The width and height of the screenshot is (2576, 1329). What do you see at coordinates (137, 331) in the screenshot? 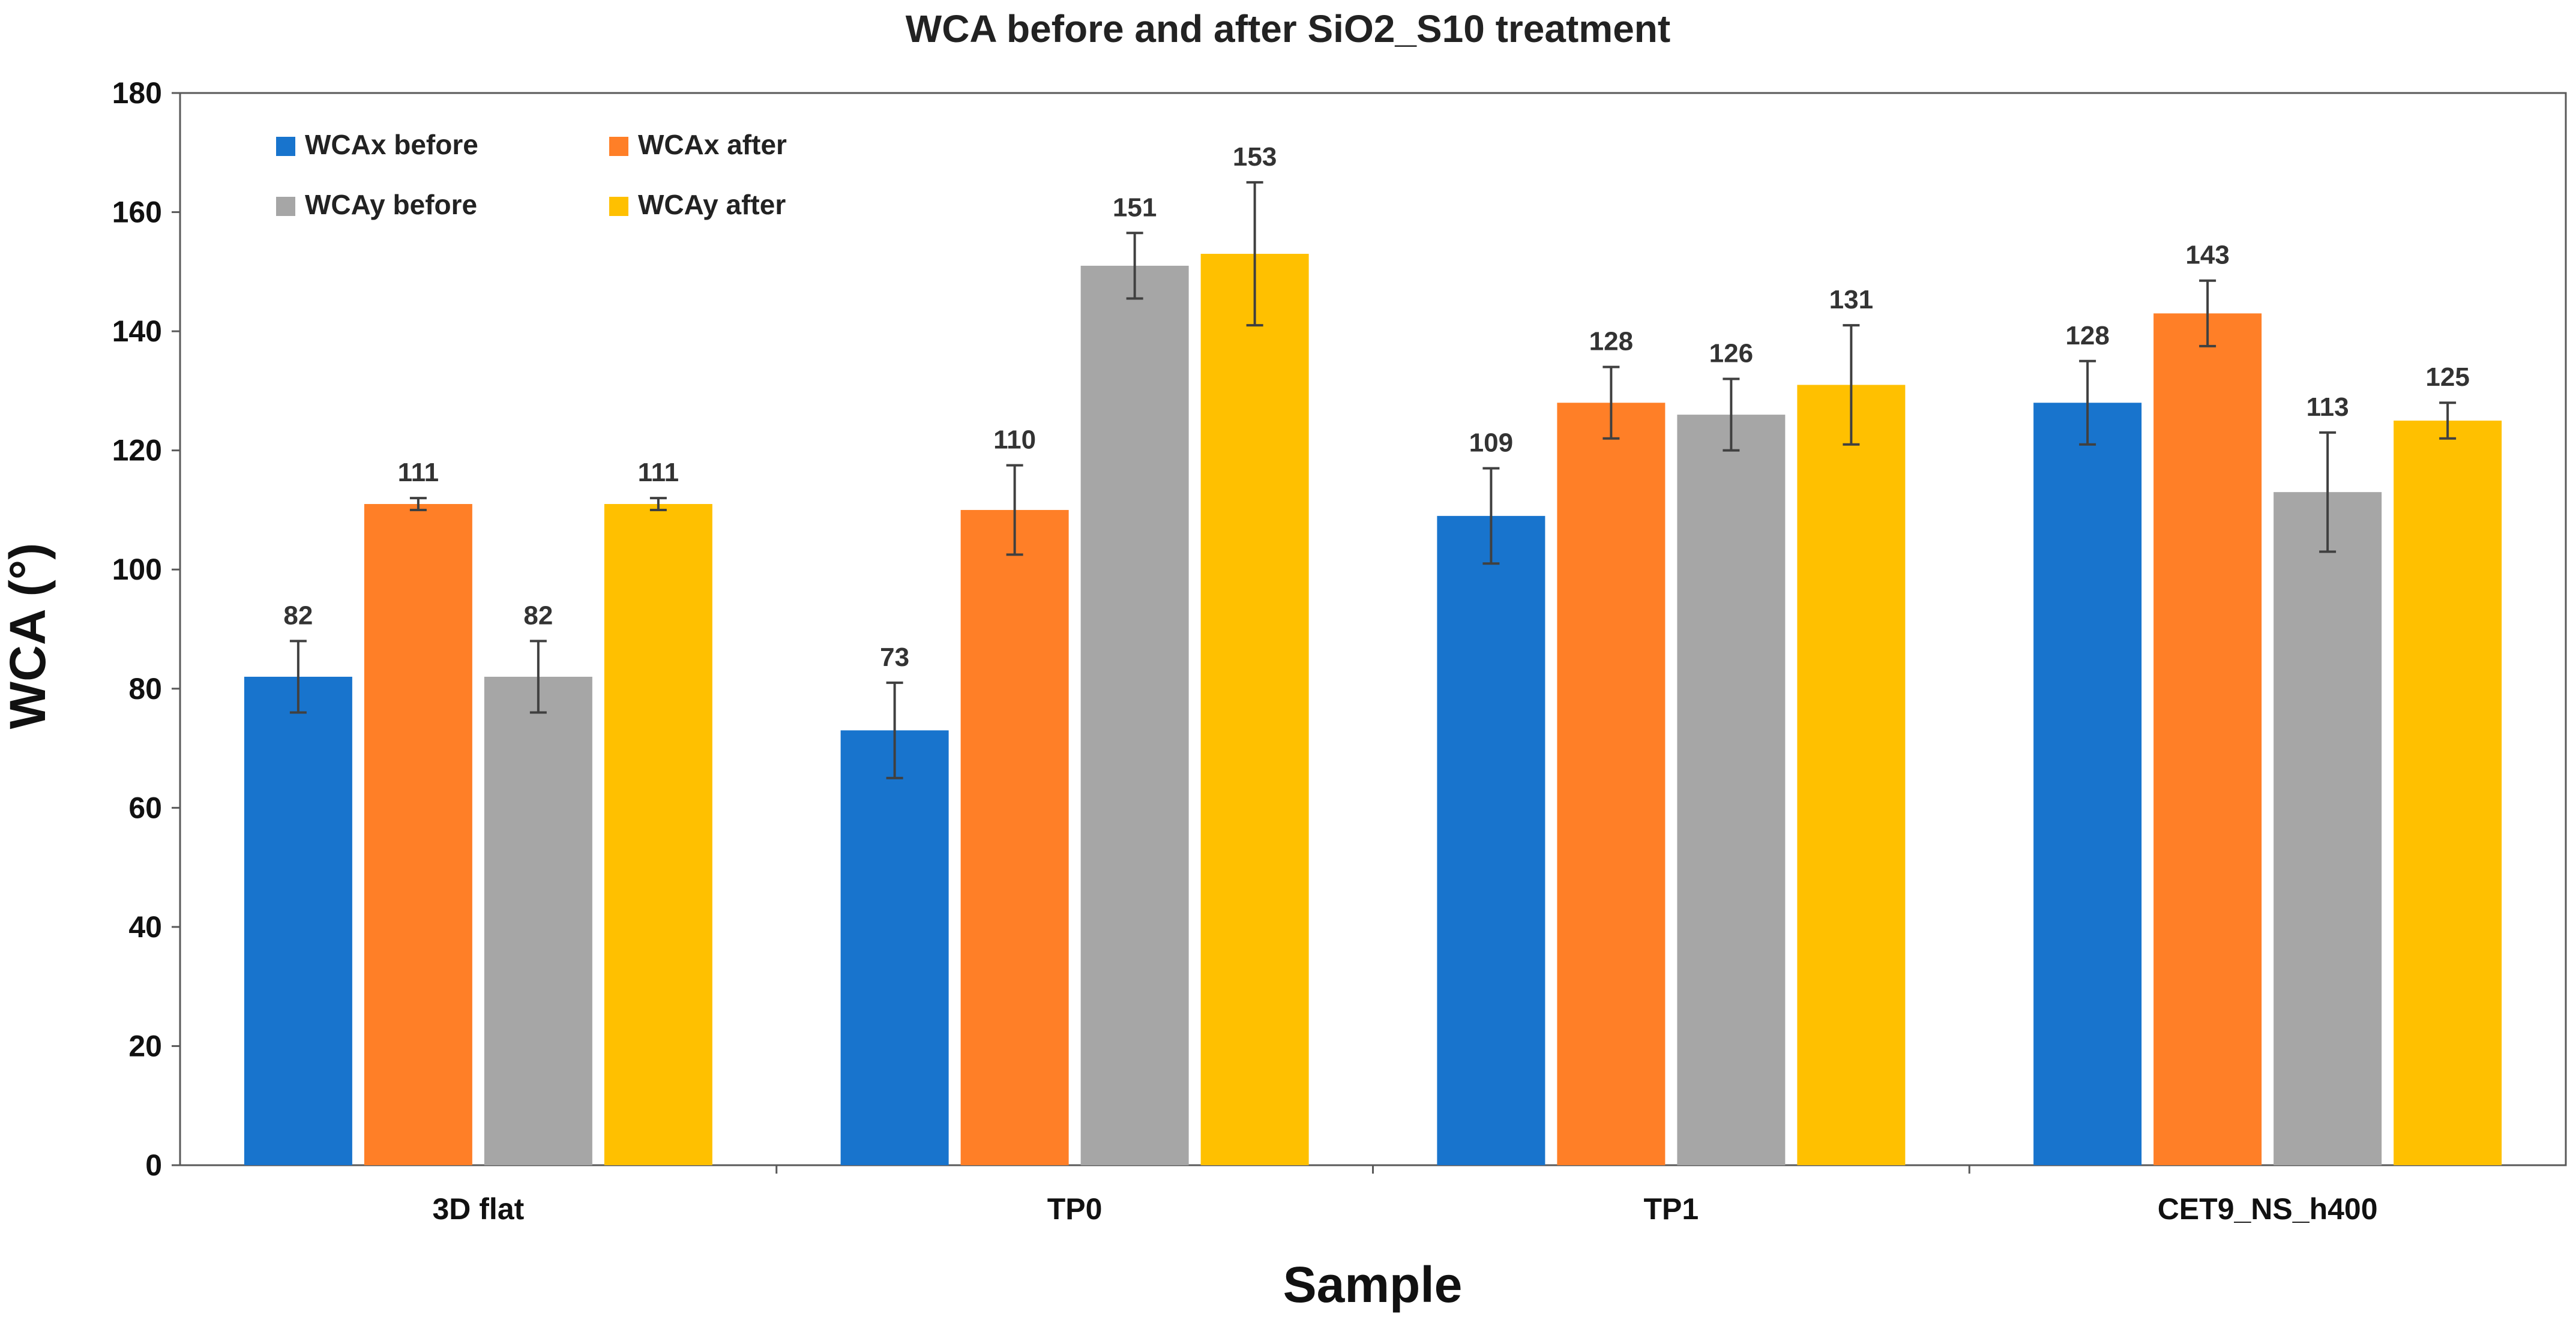
I see `y-tick-label: 140` at bounding box center [137, 331].